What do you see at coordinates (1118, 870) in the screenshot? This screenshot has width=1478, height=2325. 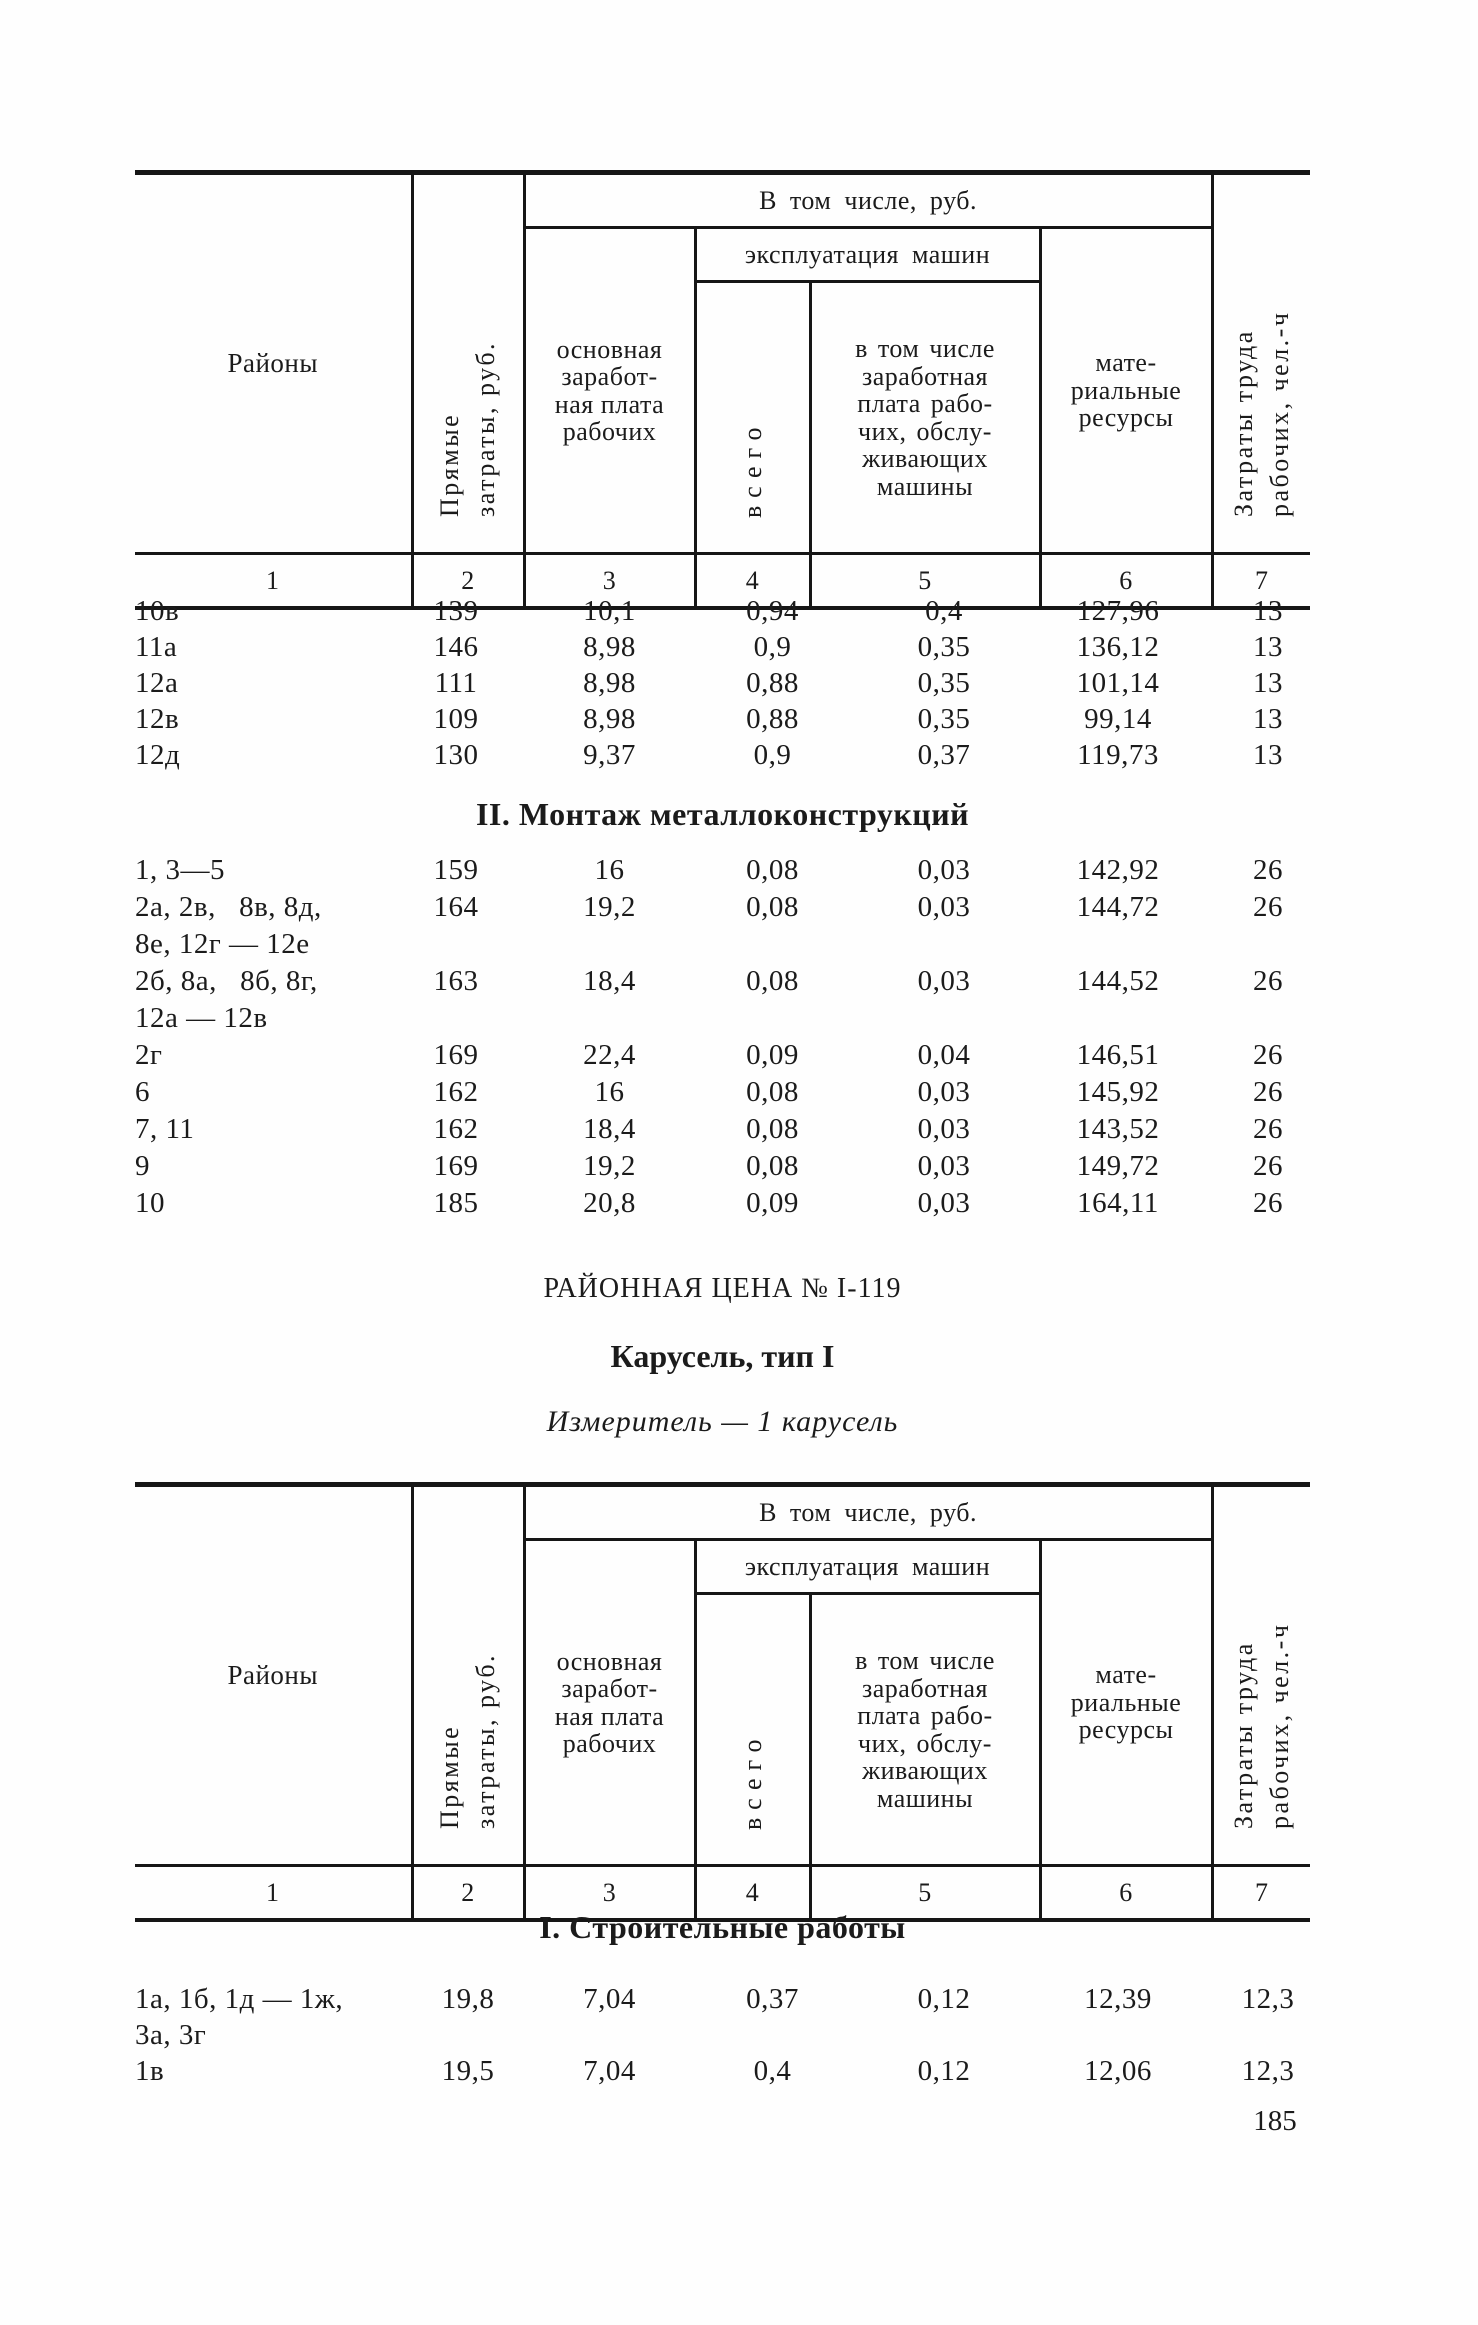 I see `value-cell: 142,92` at bounding box center [1118, 870].